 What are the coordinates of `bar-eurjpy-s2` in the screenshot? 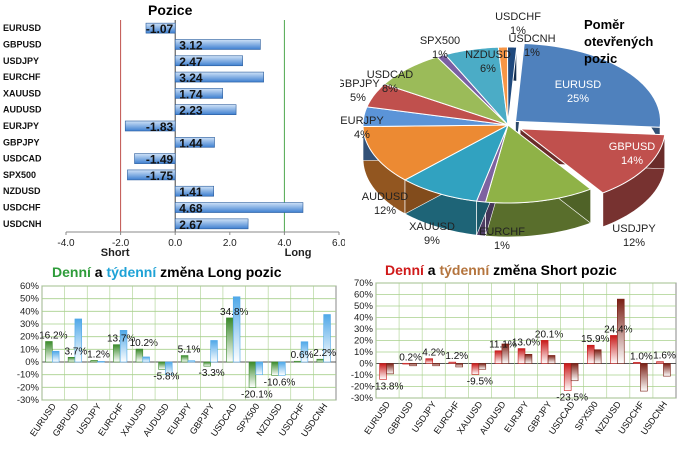 It's located at (191, 361).